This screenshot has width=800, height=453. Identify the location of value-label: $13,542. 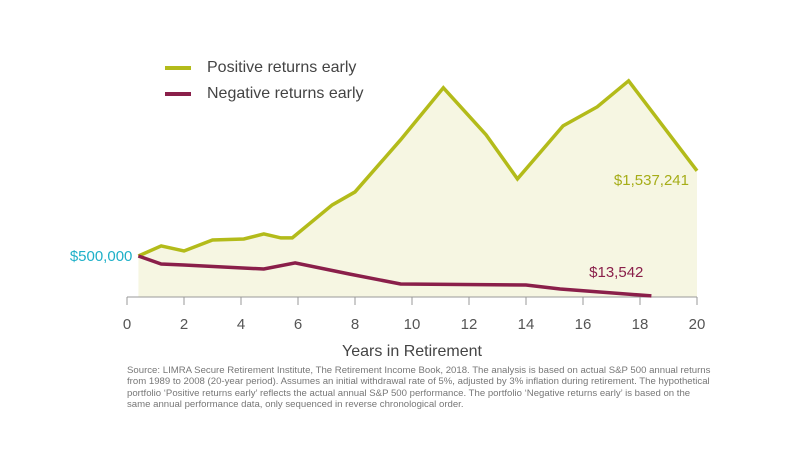
(616, 272).